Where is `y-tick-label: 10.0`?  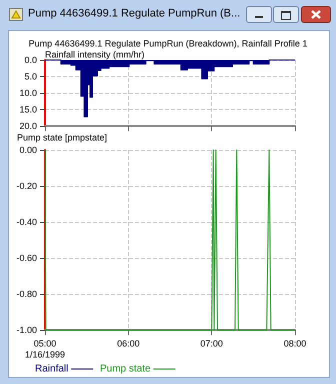
y-tick-label: 10.0 is located at coordinates (28, 93).